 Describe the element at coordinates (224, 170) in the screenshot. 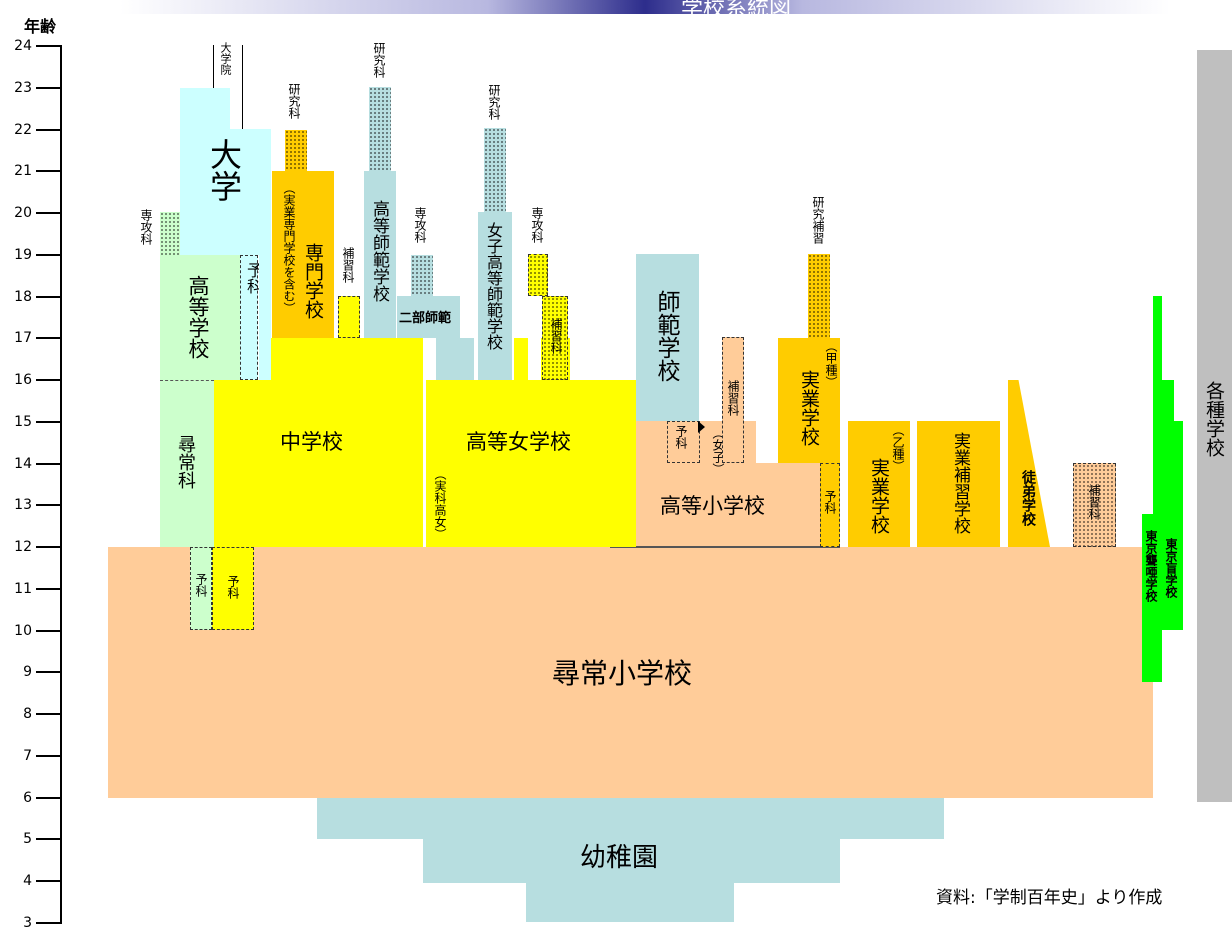

I see `university-label: 大学` at that location.